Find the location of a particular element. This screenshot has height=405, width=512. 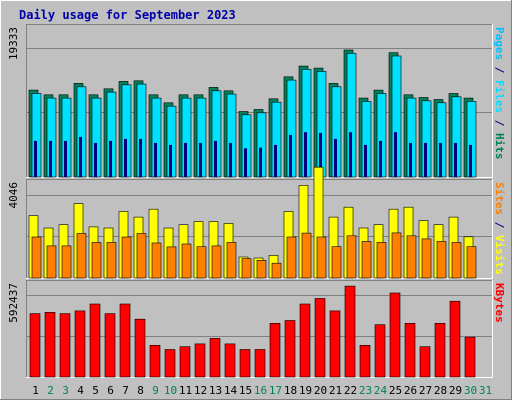

day-label-8: 8 is located at coordinates (140, 390).